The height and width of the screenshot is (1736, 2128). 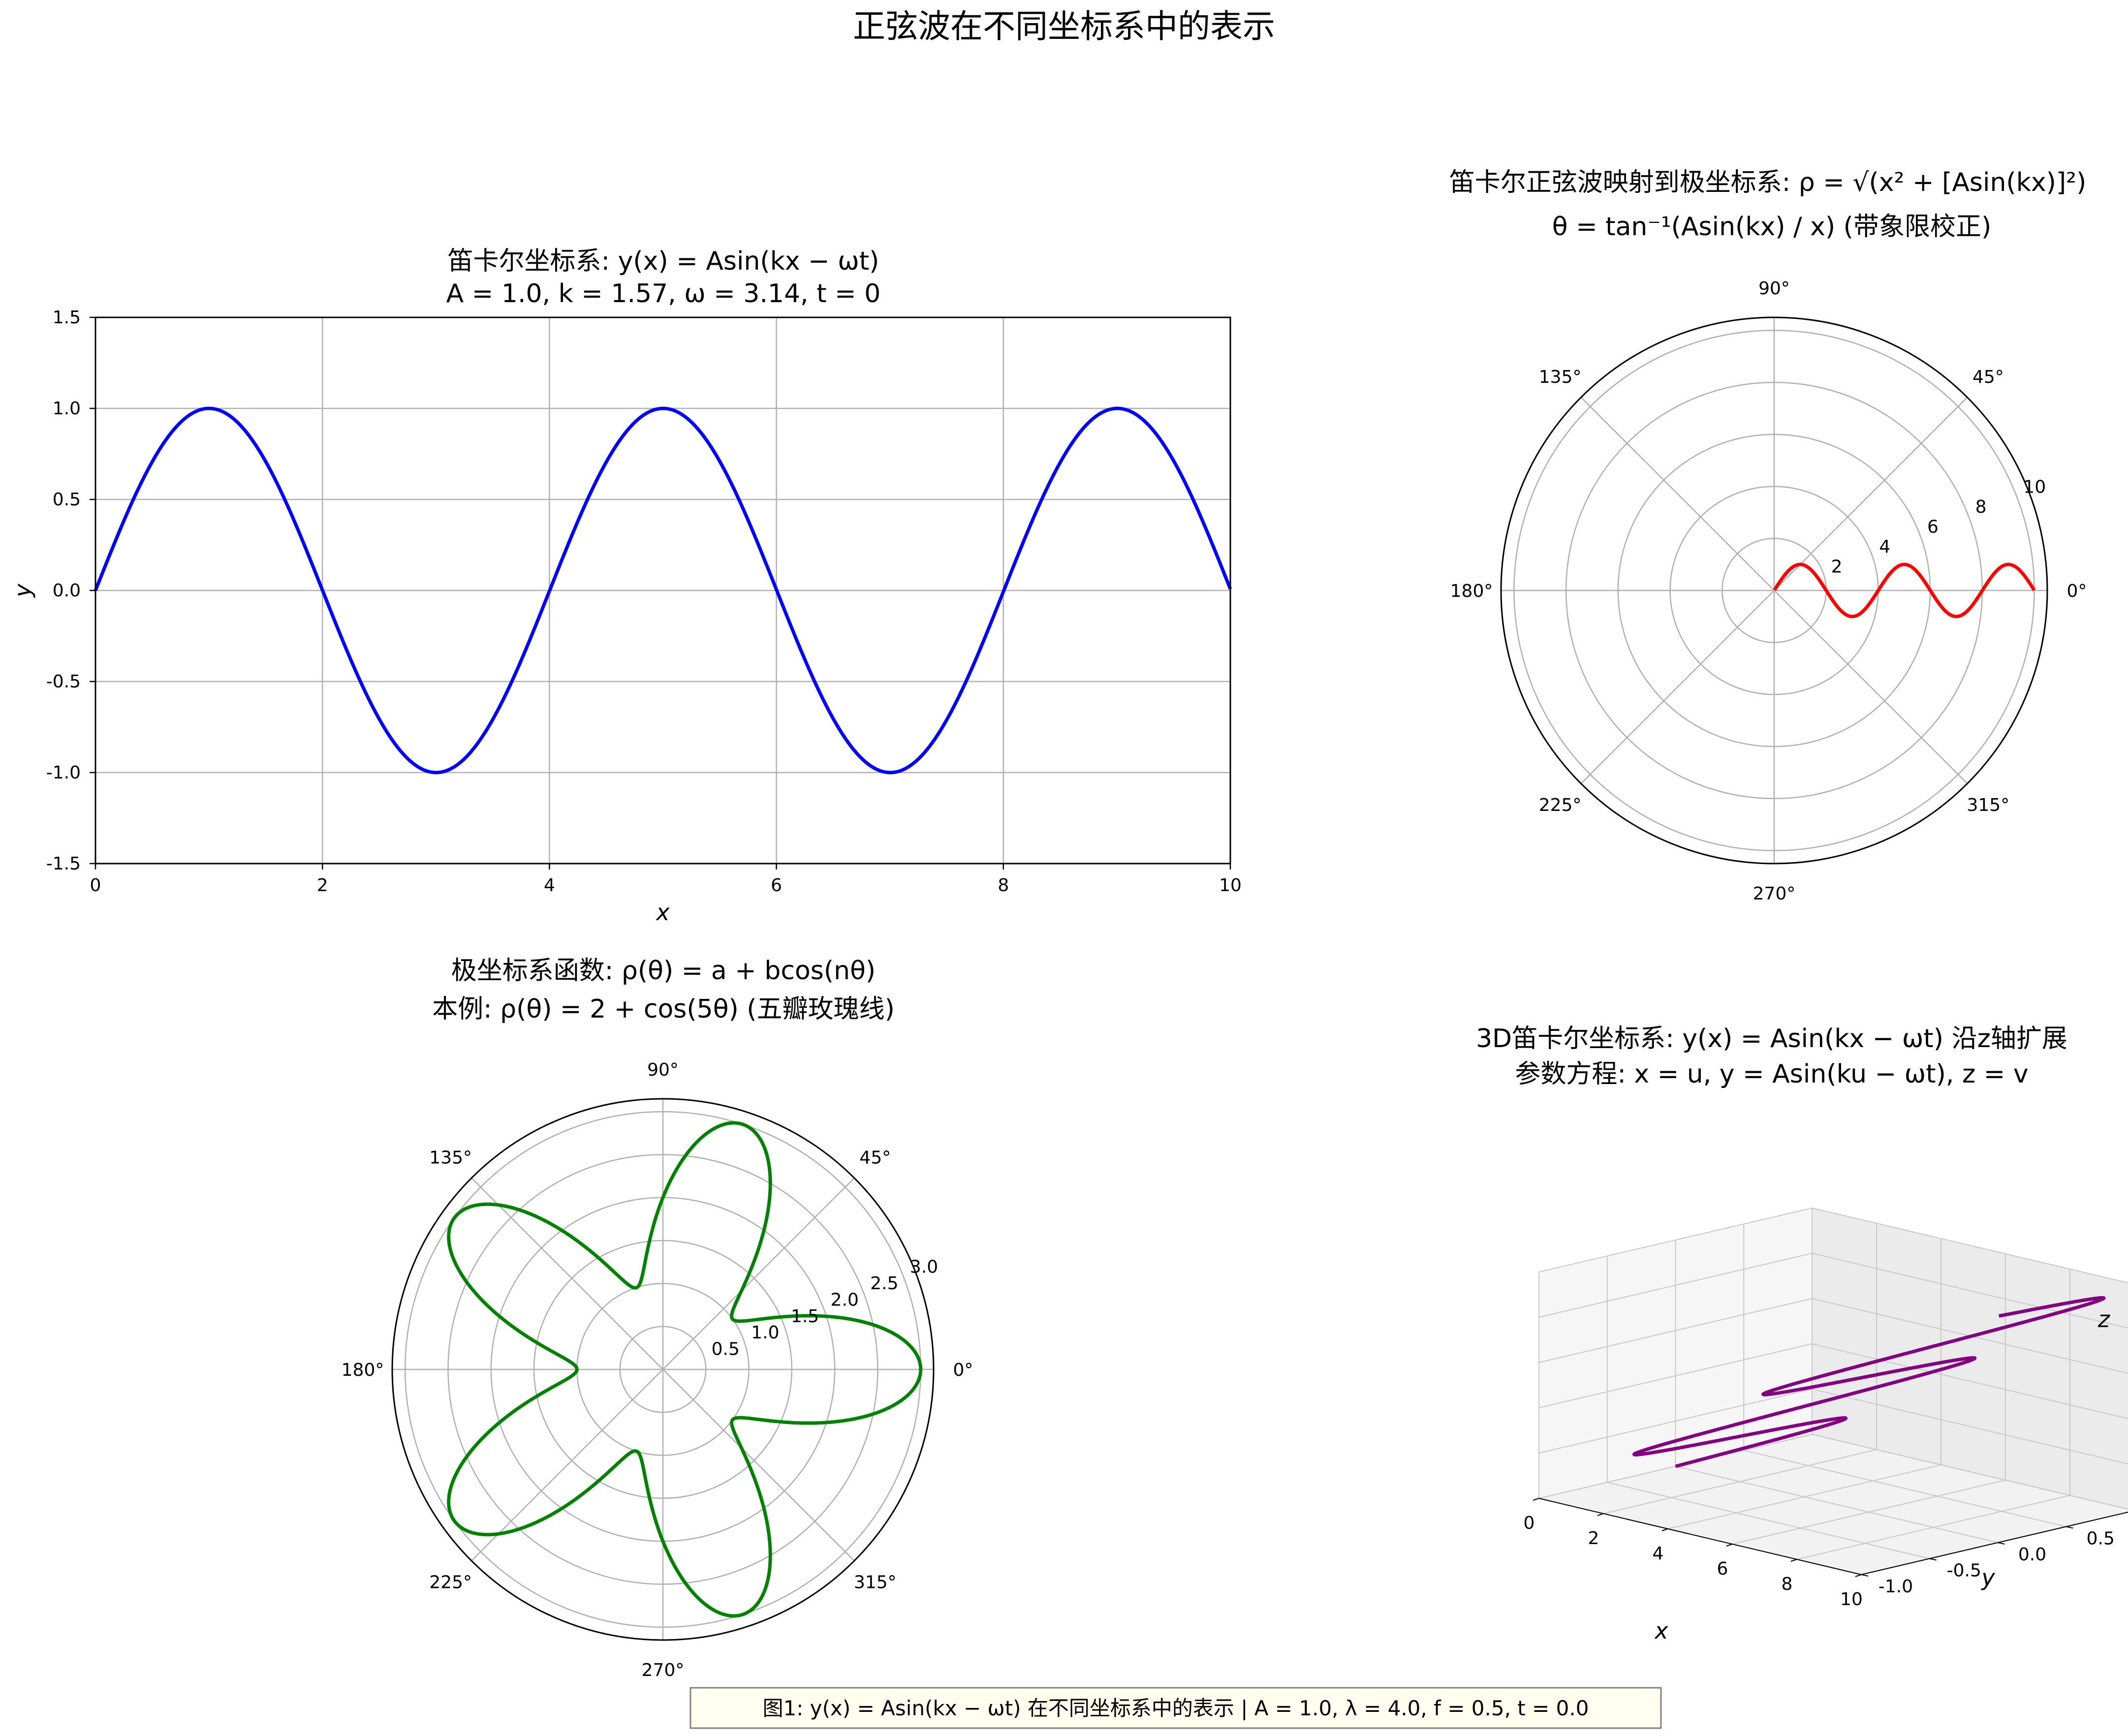 I want to click on rose-frame, so click(x=663, y=1369).